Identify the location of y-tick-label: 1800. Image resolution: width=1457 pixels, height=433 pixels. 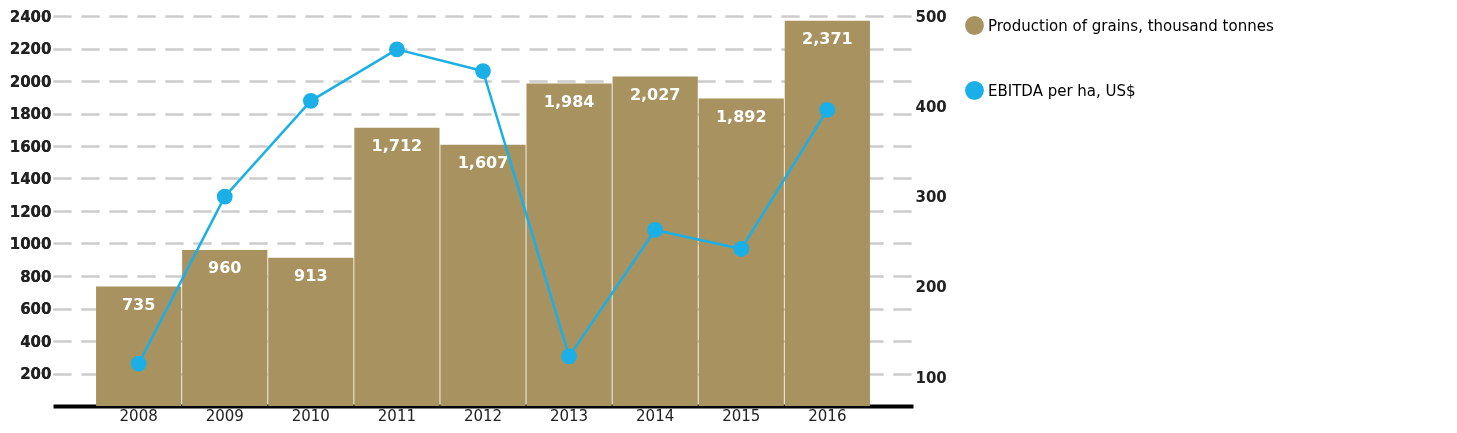
(30, 114).